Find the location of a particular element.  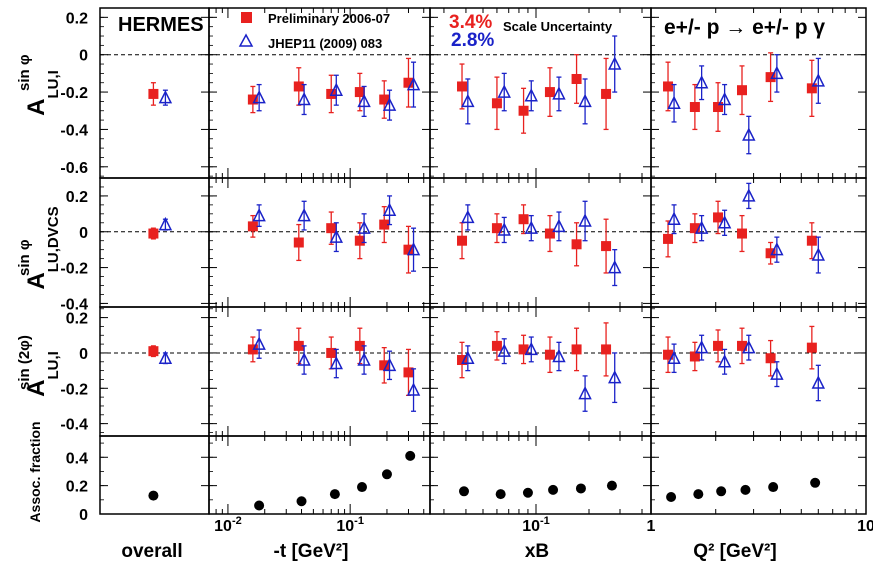

x-tick-label: 1 is located at coordinates (651, 526).